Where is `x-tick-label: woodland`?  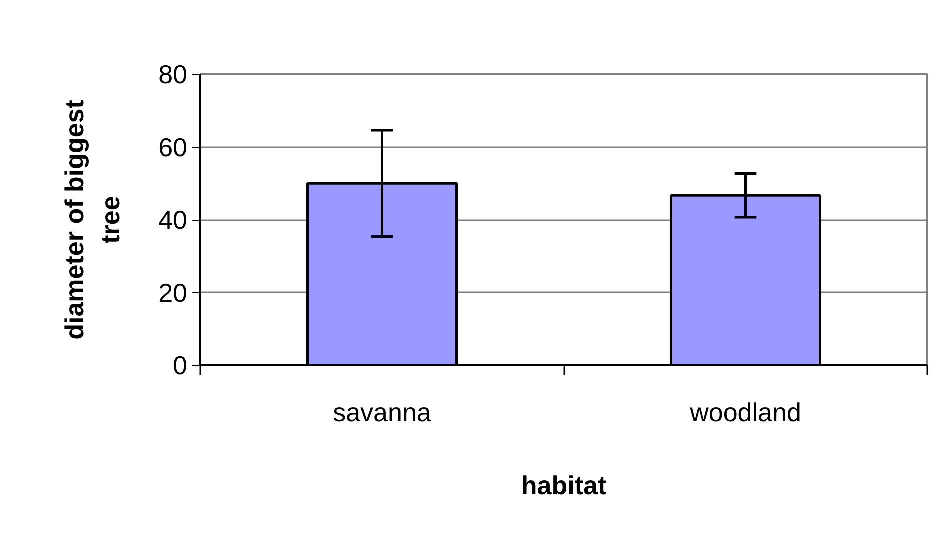
x-tick-label: woodland is located at coordinates (745, 413).